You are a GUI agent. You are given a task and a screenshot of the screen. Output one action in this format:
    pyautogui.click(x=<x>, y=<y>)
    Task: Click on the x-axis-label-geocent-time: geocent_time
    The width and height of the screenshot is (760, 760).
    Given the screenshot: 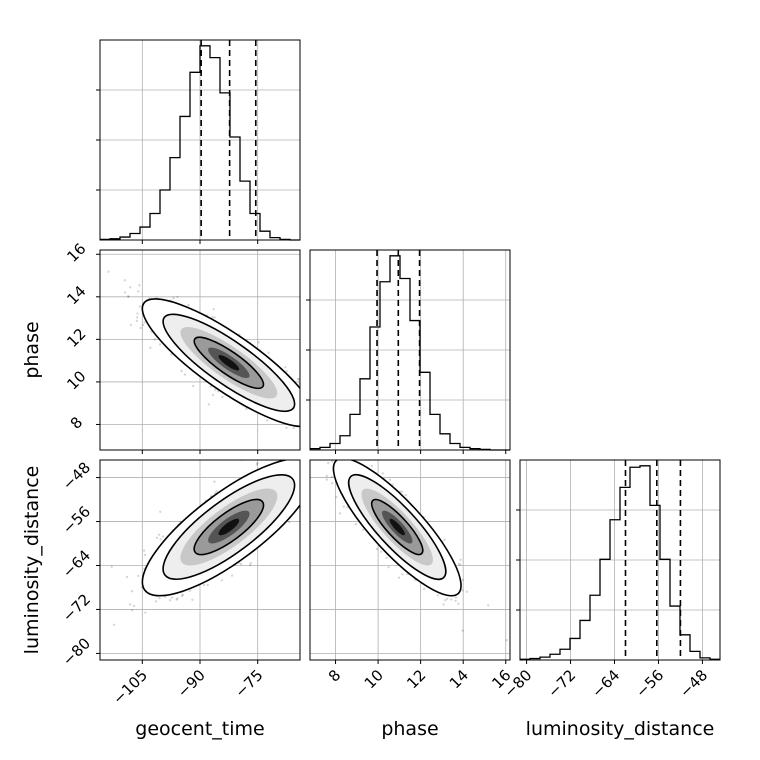 What is the action you would take?
    pyautogui.click(x=199, y=729)
    